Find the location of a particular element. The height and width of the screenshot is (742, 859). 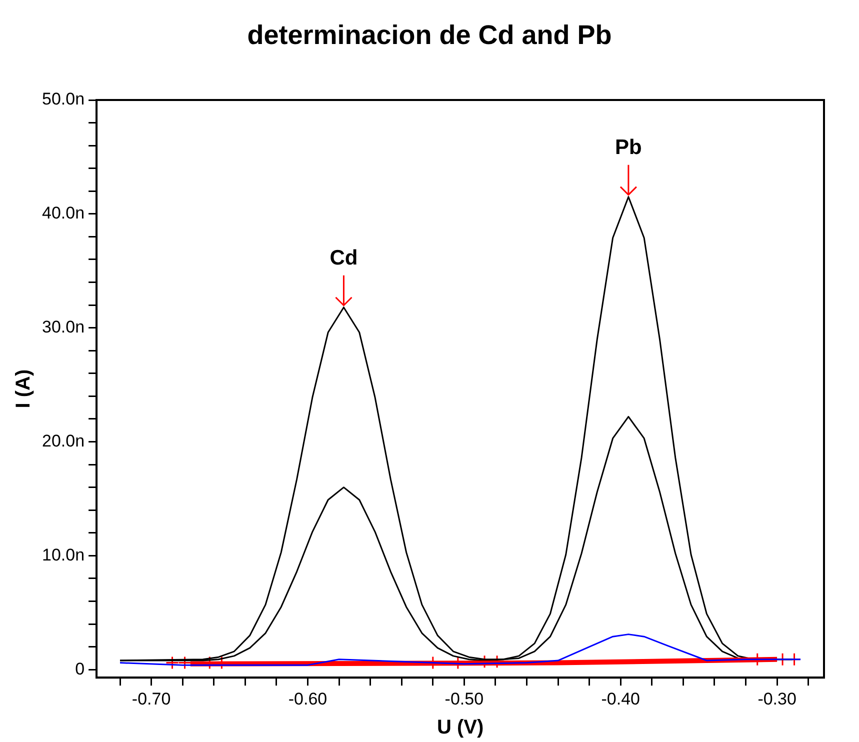

x-axis-title: U (V) is located at coordinates (460, 727).